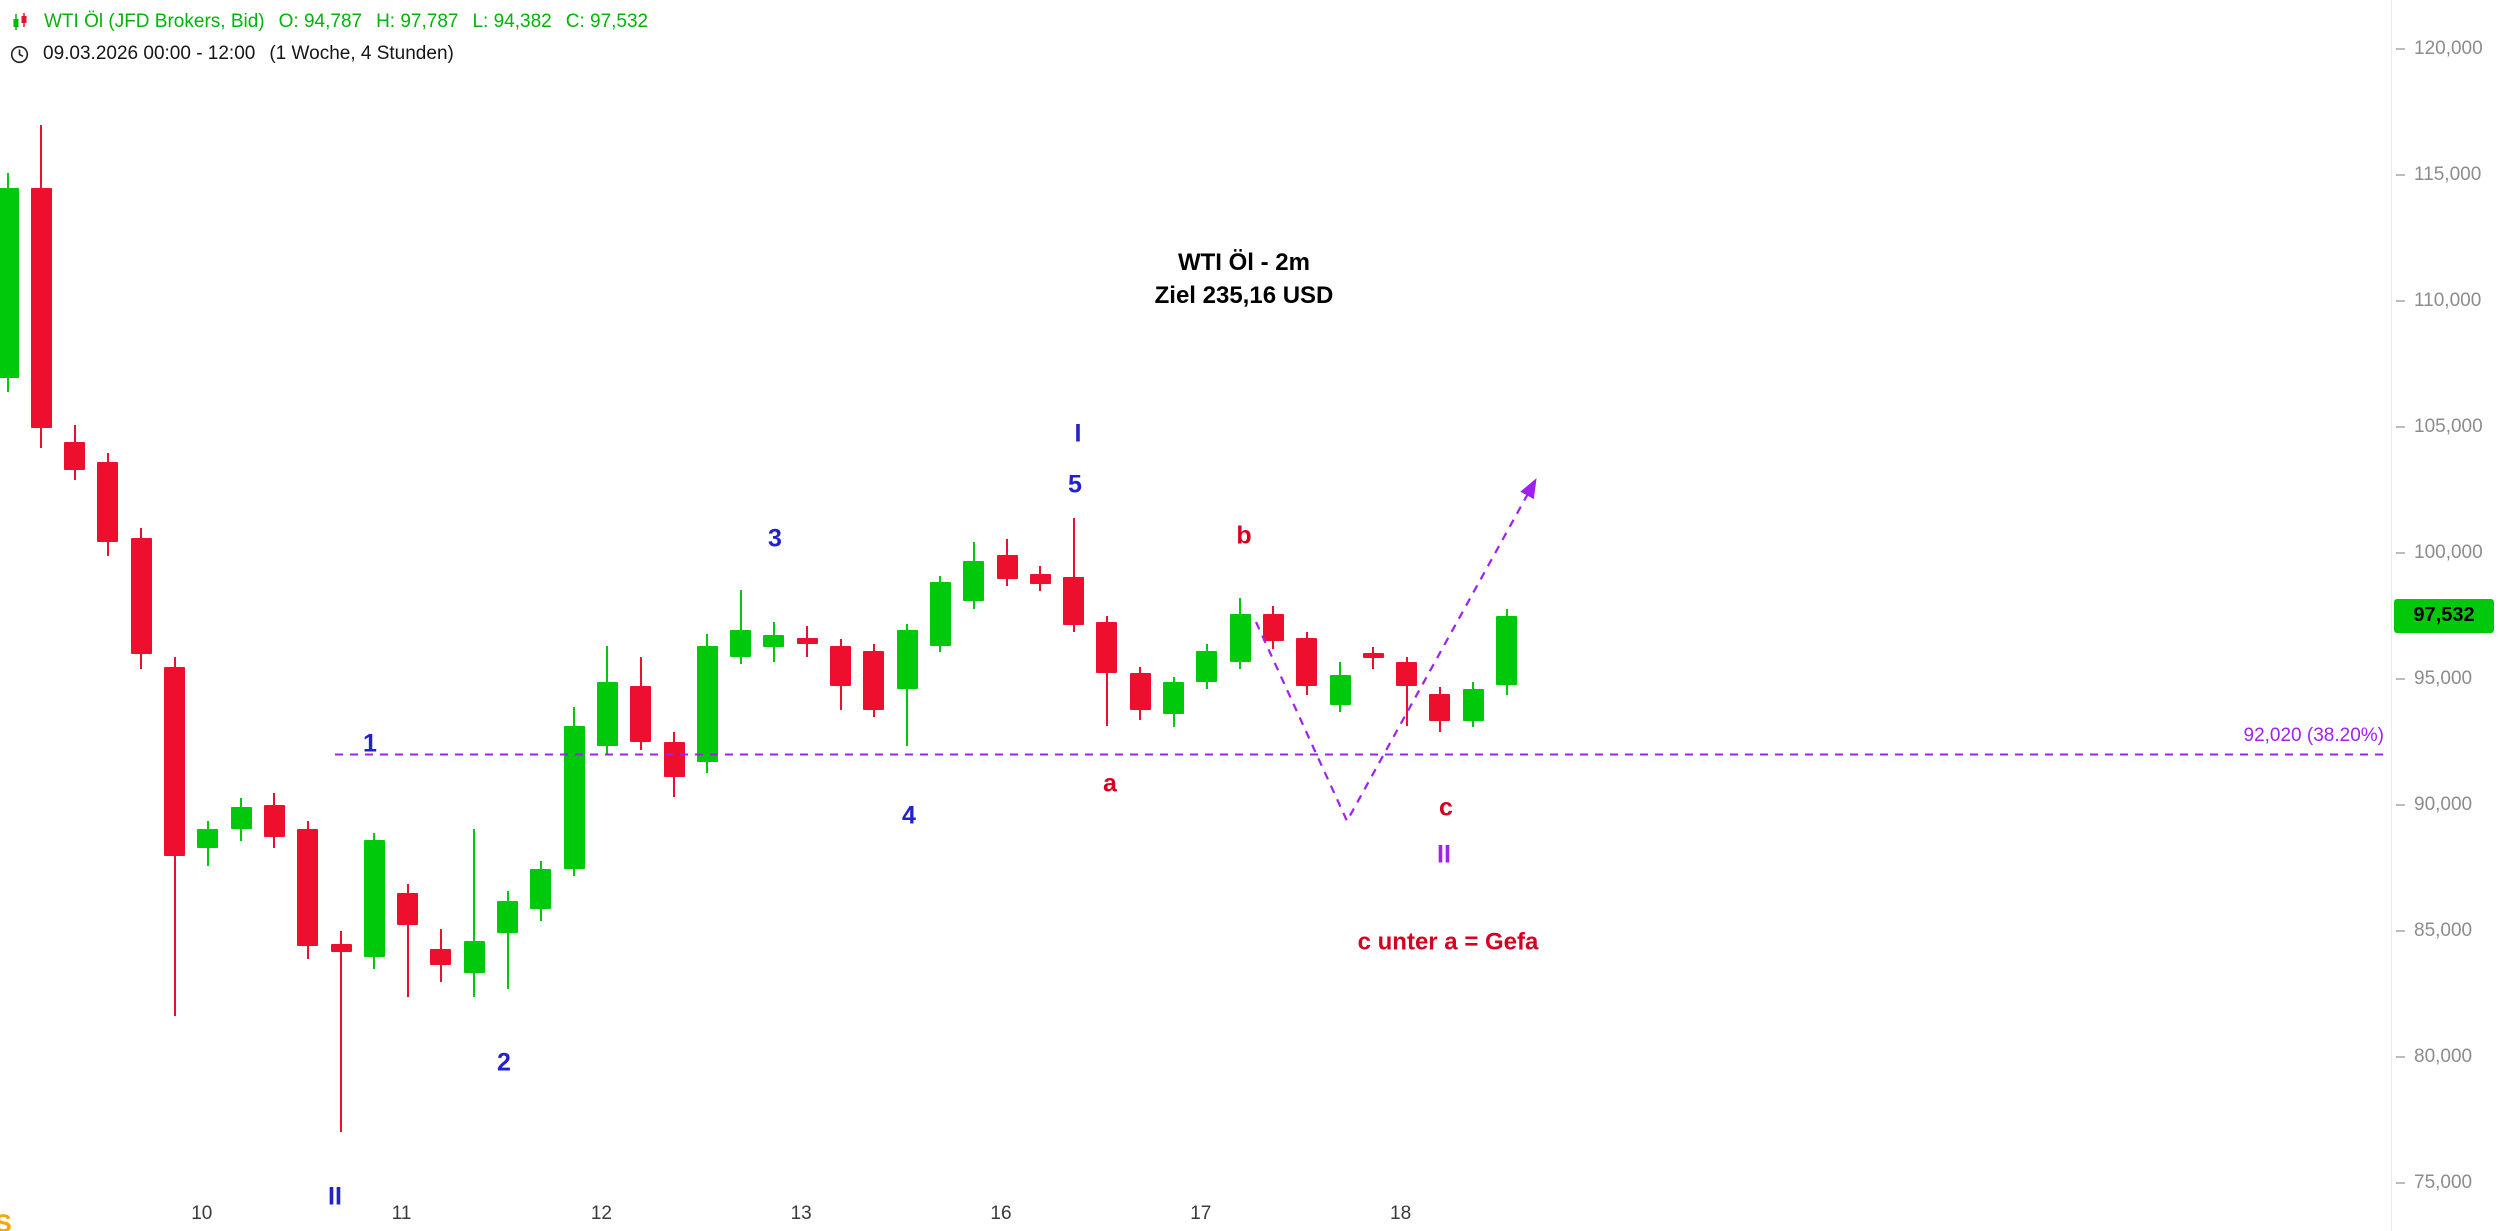 This screenshot has height=1231, width=2500. I want to click on instrument-name: WTI Öl (JFD Brokers, Bid), so click(154, 21).